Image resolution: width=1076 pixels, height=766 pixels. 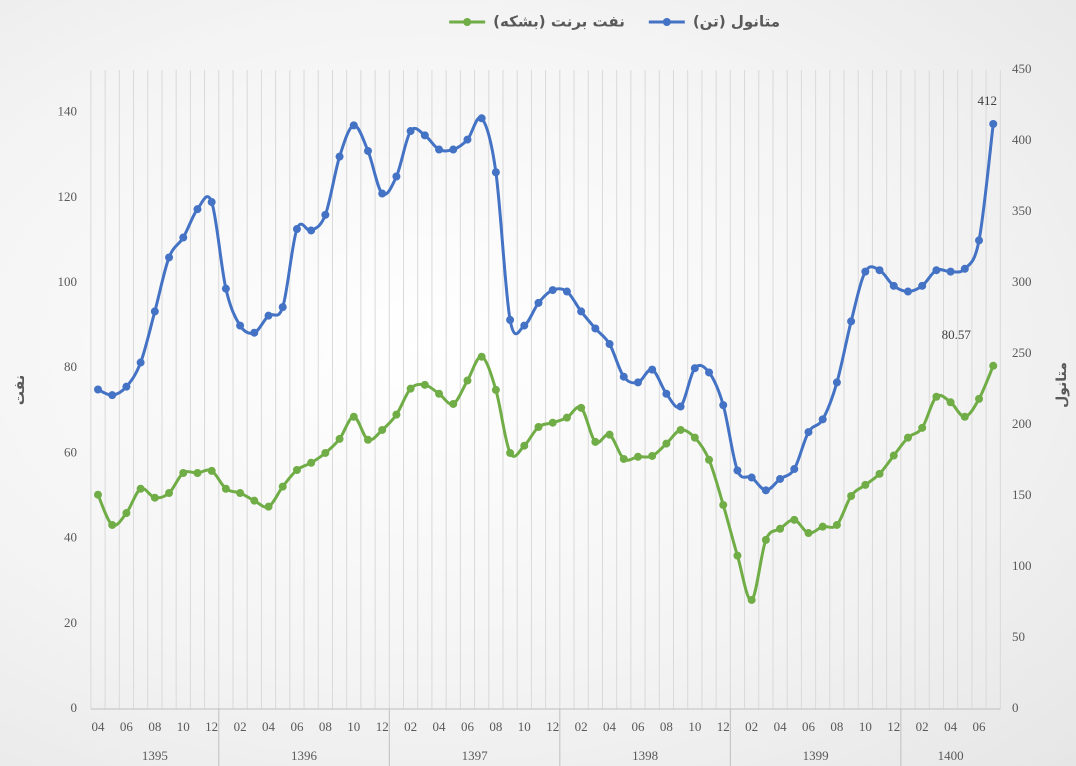 I want to click on x-tick-label: 10, so click(x=353, y=726).